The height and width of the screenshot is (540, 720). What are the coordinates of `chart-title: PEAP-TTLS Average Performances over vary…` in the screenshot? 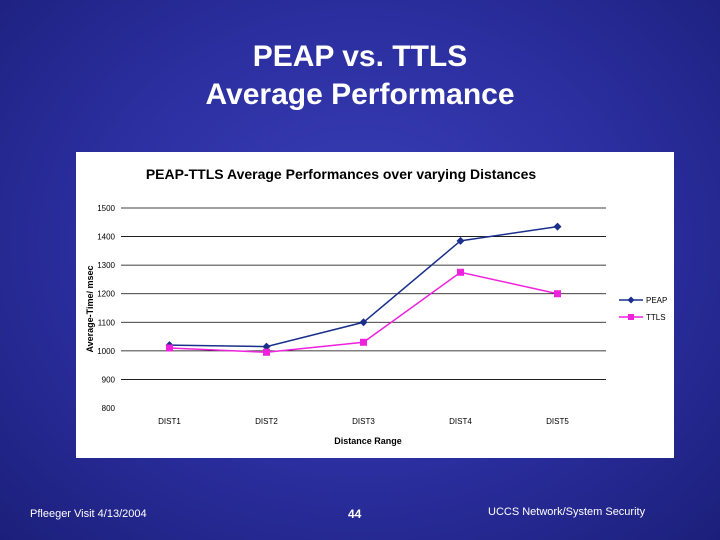 It's located at (341, 174).